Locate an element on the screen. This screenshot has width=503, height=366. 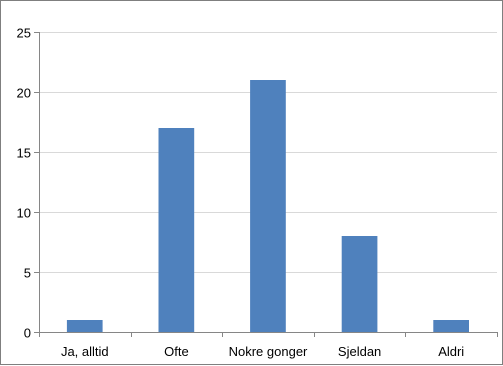
y-tick-label-0: 0 is located at coordinates (27, 333).